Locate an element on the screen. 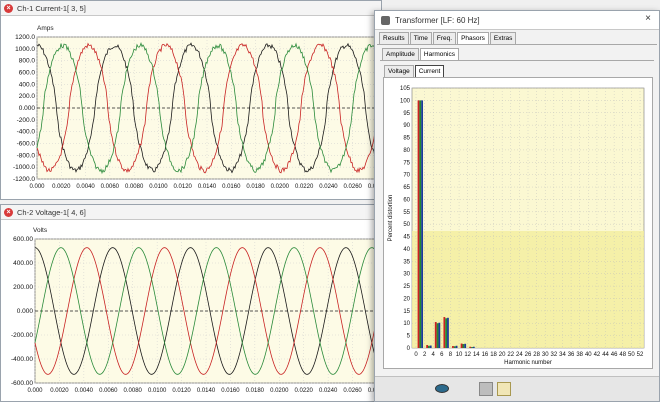 The width and height of the screenshot is (660, 402). x-tick-label: 0.000 is located at coordinates (35, 391).